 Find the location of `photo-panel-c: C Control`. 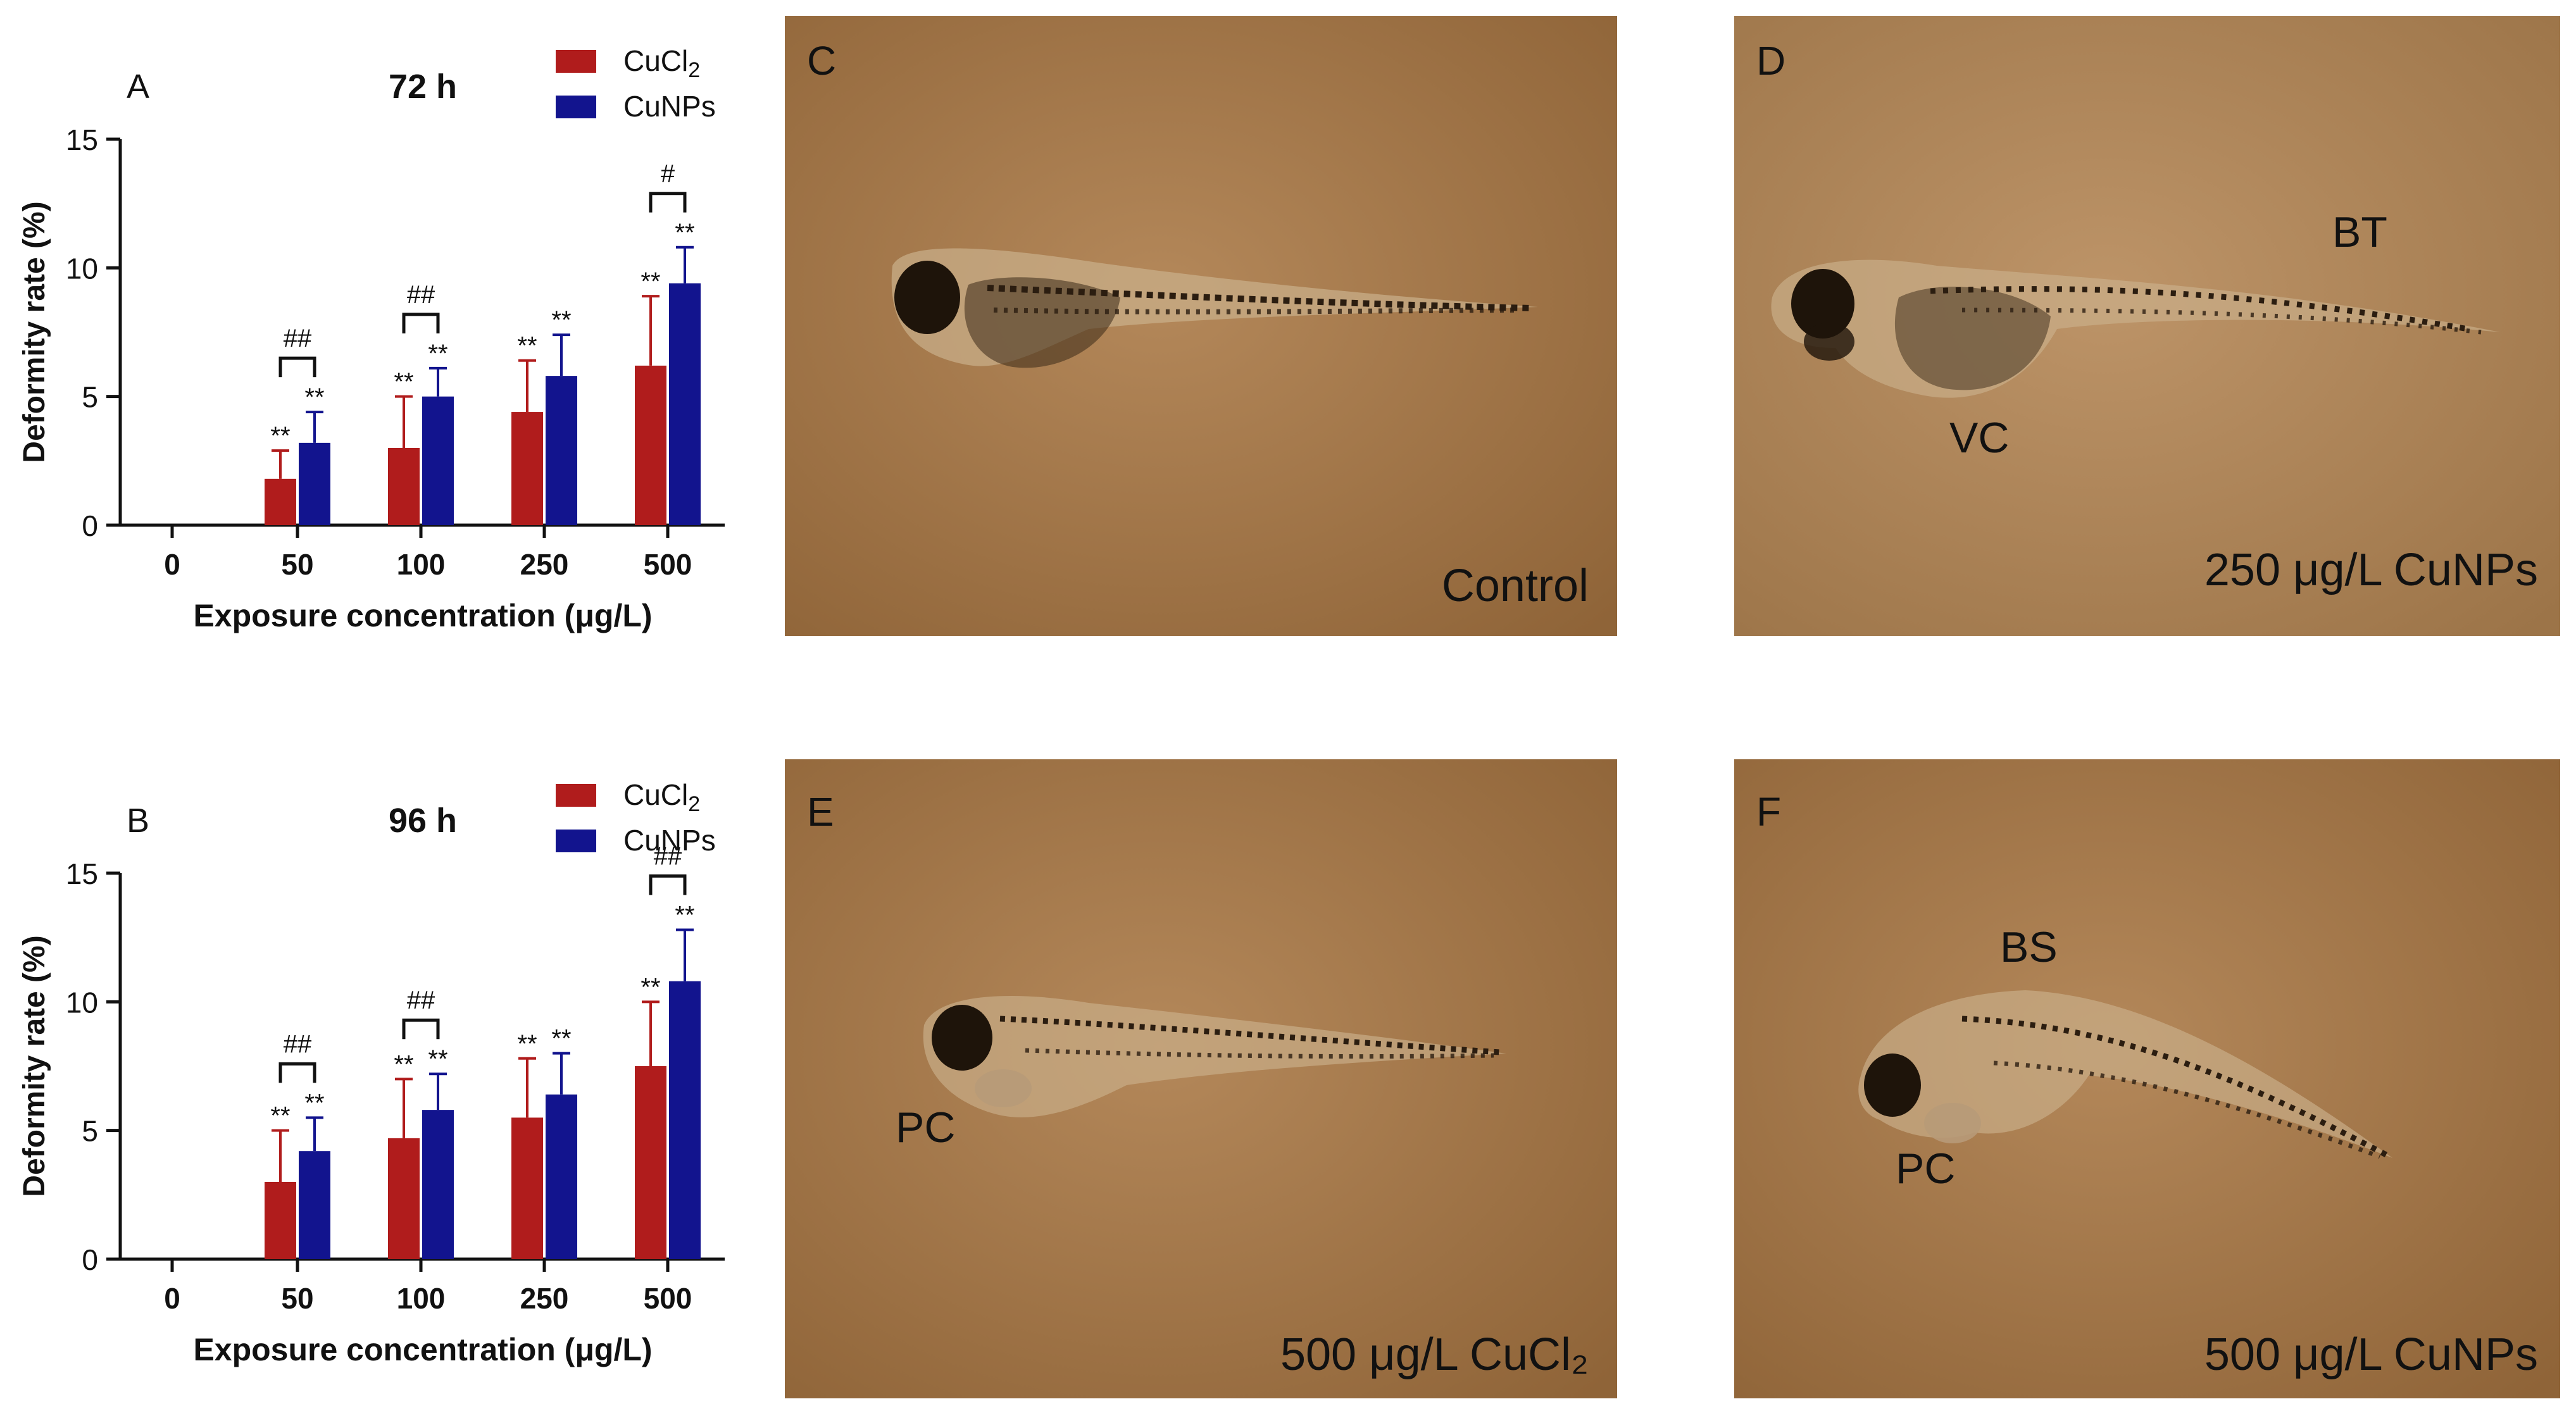

photo-panel-c: C Control is located at coordinates (1201, 326).